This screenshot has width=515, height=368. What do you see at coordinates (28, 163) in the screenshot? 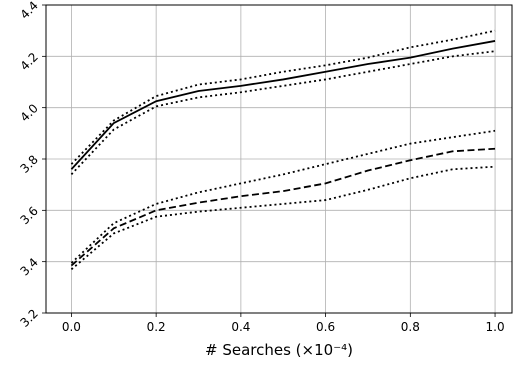
I see `y-tick-label: 3.8` at bounding box center [28, 163].